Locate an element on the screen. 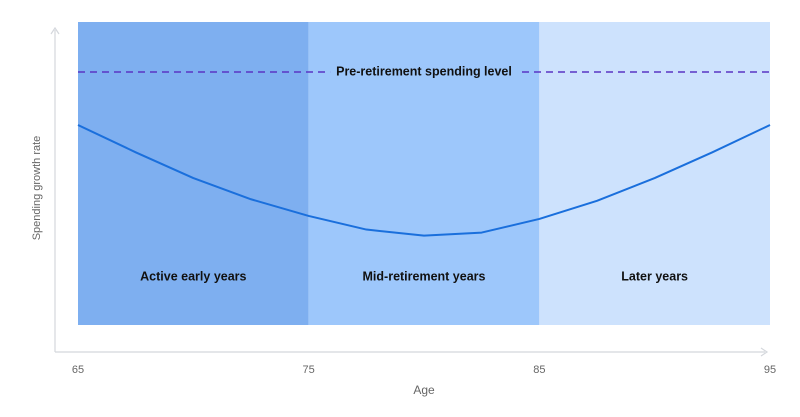  reference-label-bg is located at coordinates (424, 71).